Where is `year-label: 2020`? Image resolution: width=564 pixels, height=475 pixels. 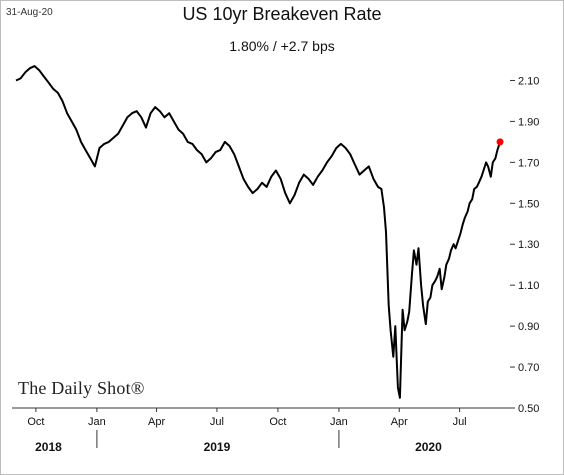 year-label: 2020 is located at coordinates (428, 447).